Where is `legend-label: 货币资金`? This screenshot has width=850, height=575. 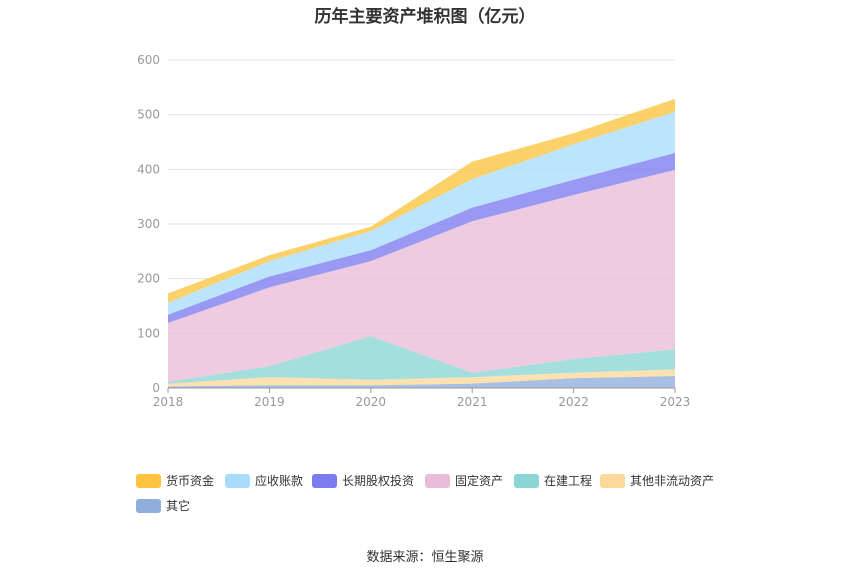
legend-label: 货币资金 is located at coordinates (190, 481).